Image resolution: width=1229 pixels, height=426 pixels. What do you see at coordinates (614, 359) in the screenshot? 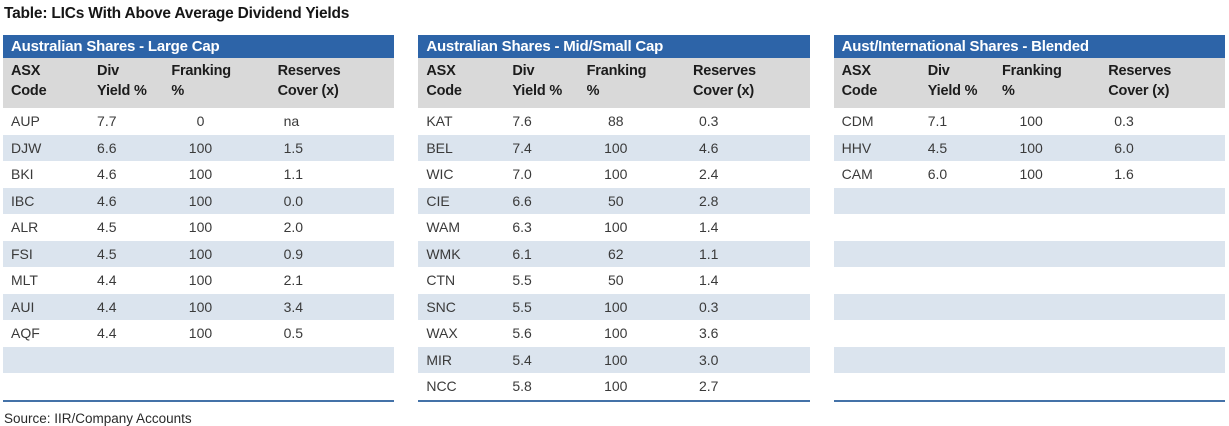
I see `table-row: MIR 5.4 100 3.0` at bounding box center [614, 359].